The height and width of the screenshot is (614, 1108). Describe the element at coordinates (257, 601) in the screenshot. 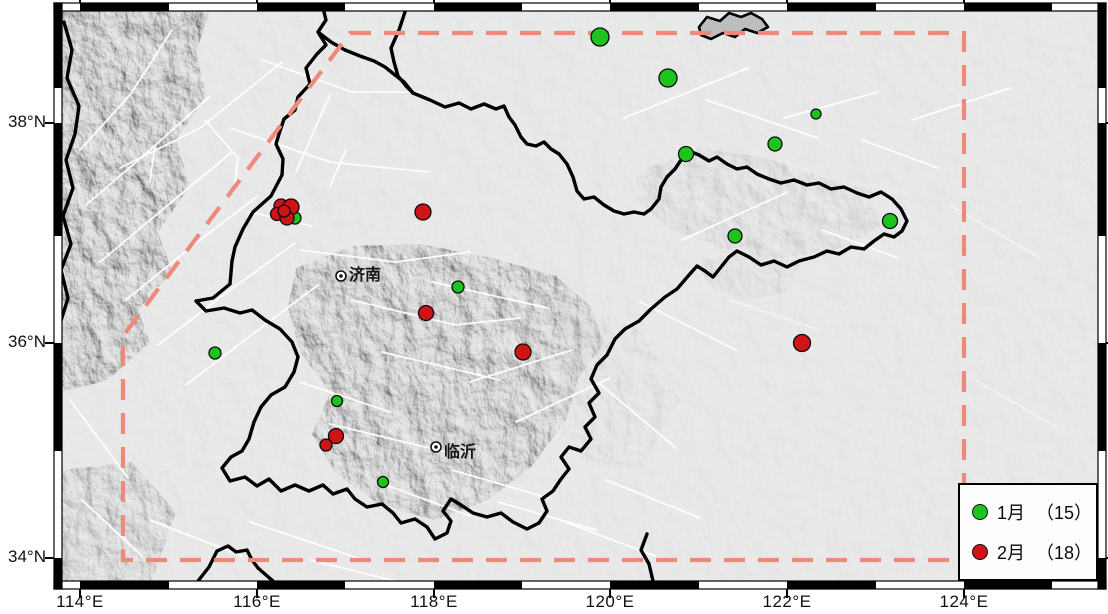

I see `x-axis-label: 116°E` at that location.